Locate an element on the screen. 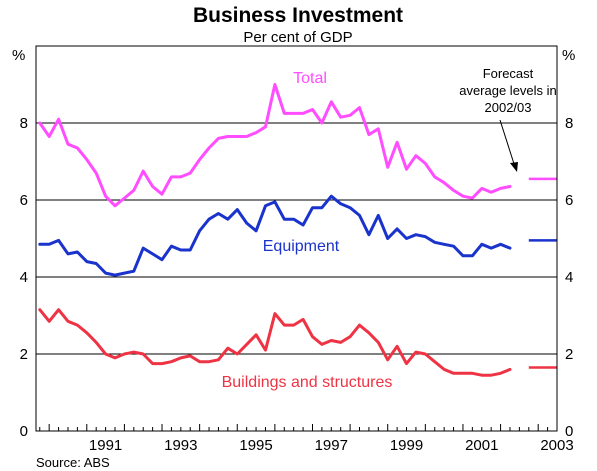 This screenshot has width=597, height=471. y-tick-label-right: 8 is located at coordinates (569, 123).